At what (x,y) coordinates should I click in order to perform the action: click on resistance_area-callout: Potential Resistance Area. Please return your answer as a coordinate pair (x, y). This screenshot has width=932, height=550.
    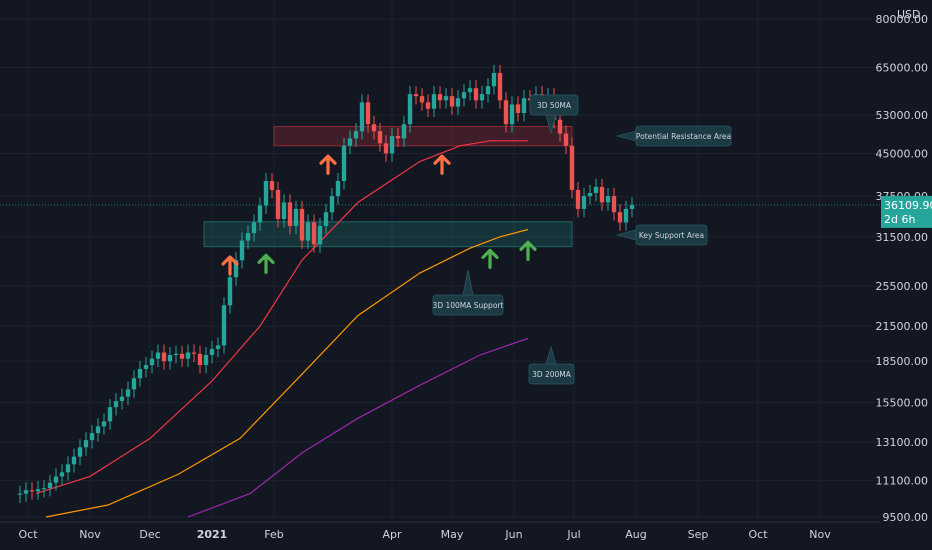
    Looking at the image, I should click on (673, 136).